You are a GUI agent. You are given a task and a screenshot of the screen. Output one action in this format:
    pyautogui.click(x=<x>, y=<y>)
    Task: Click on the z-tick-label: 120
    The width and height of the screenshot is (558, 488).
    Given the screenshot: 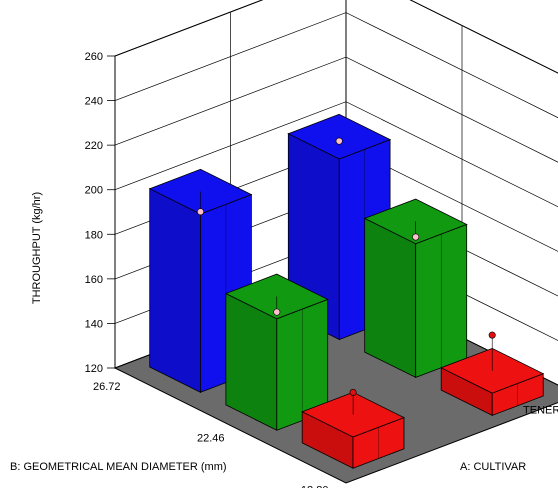 What is the action you would take?
    pyautogui.click(x=94, y=369)
    